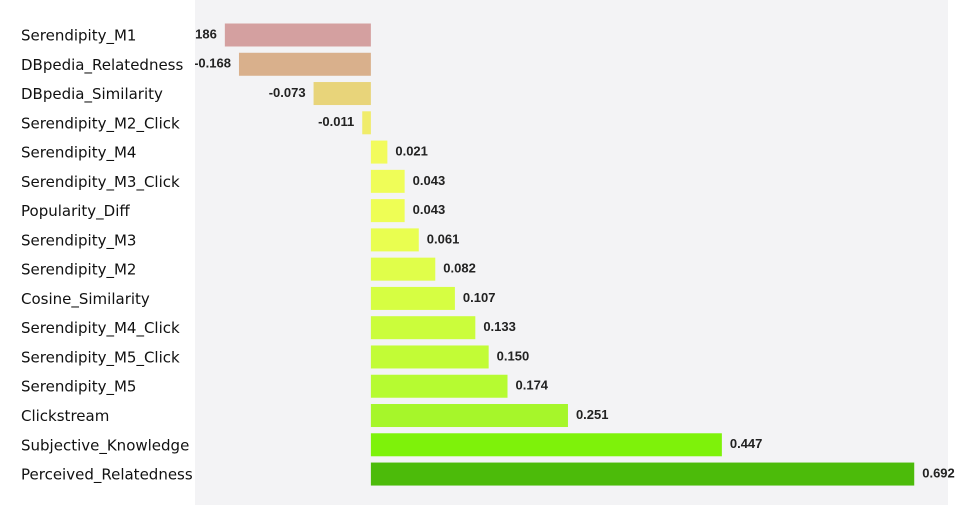 The image size is (959, 528). What do you see at coordinates (443, 238) in the screenshot?
I see `value-label: 0.061` at bounding box center [443, 238].